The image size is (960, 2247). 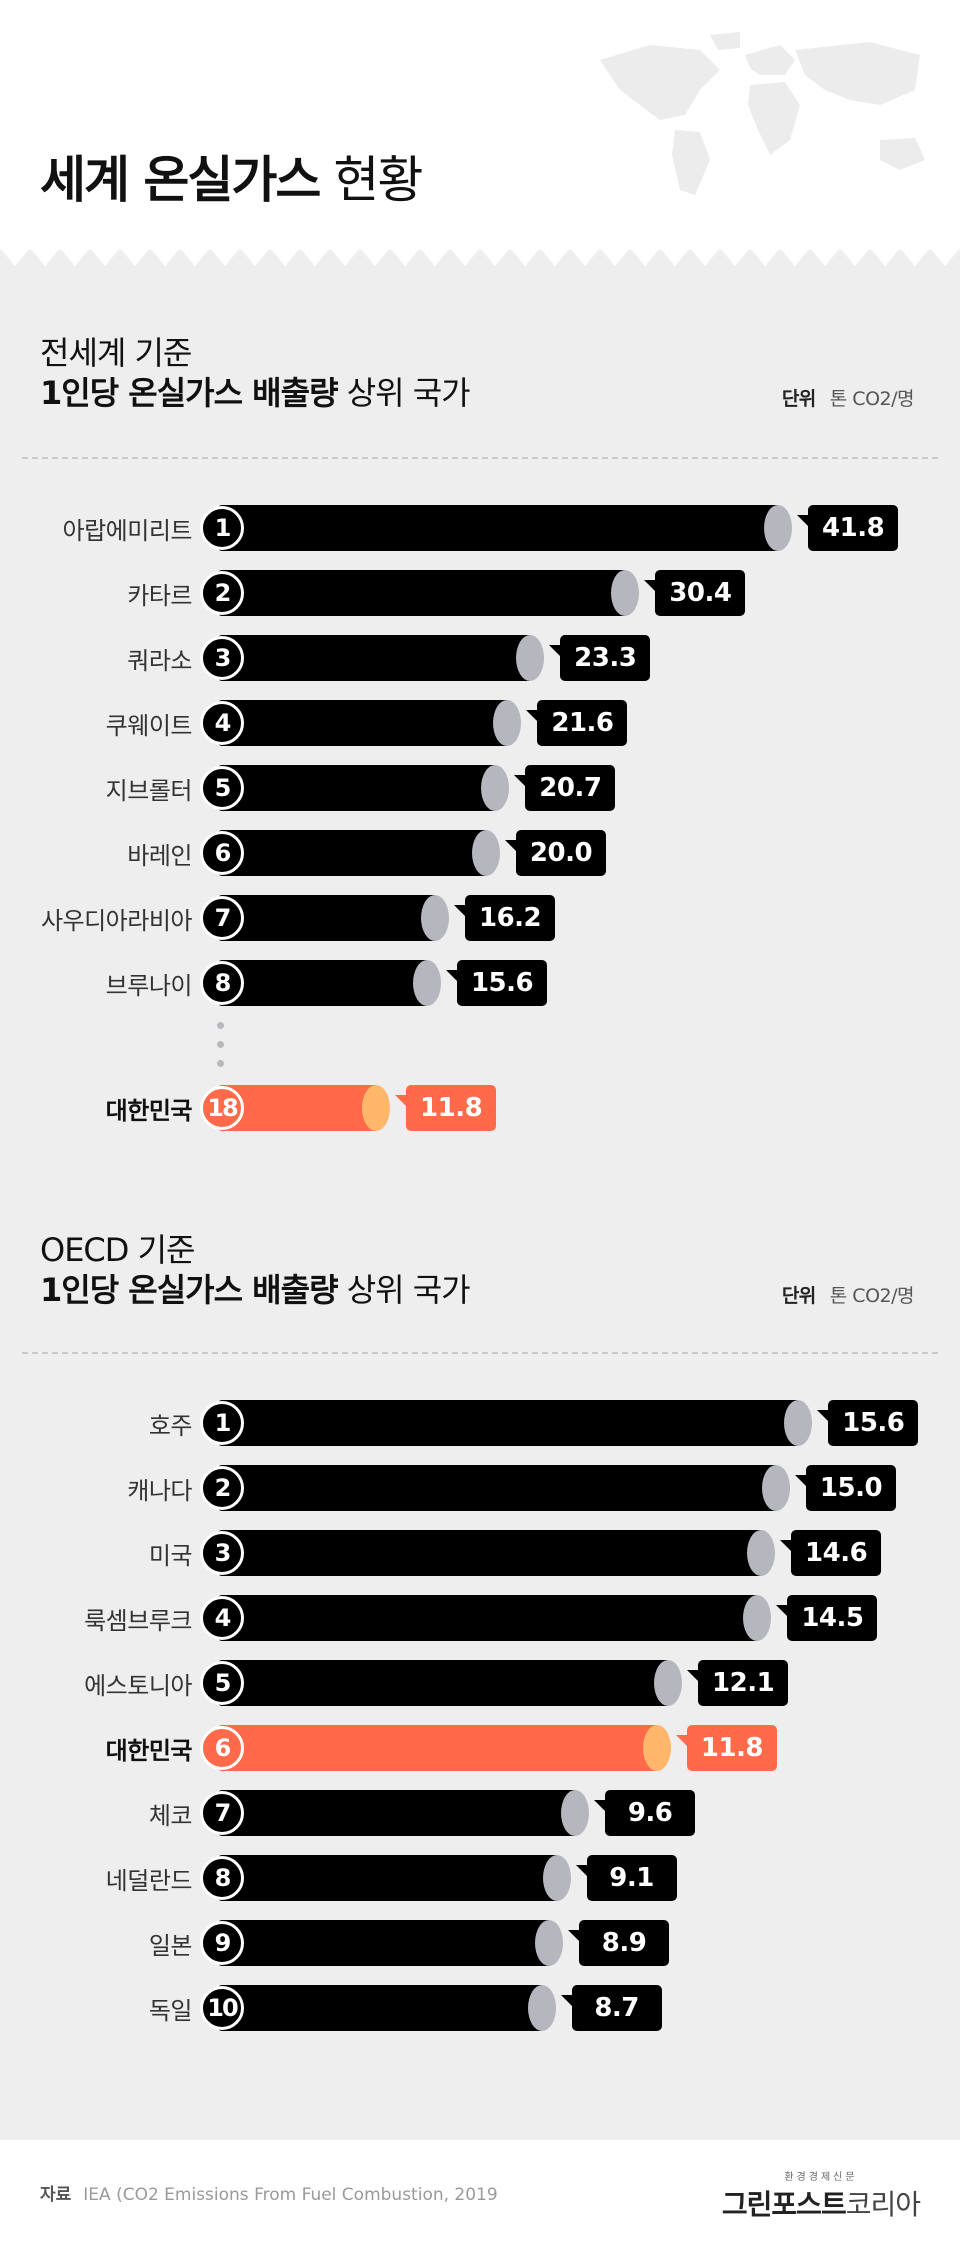 I want to click on value-label: 8.7, so click(x=611, y=2008).